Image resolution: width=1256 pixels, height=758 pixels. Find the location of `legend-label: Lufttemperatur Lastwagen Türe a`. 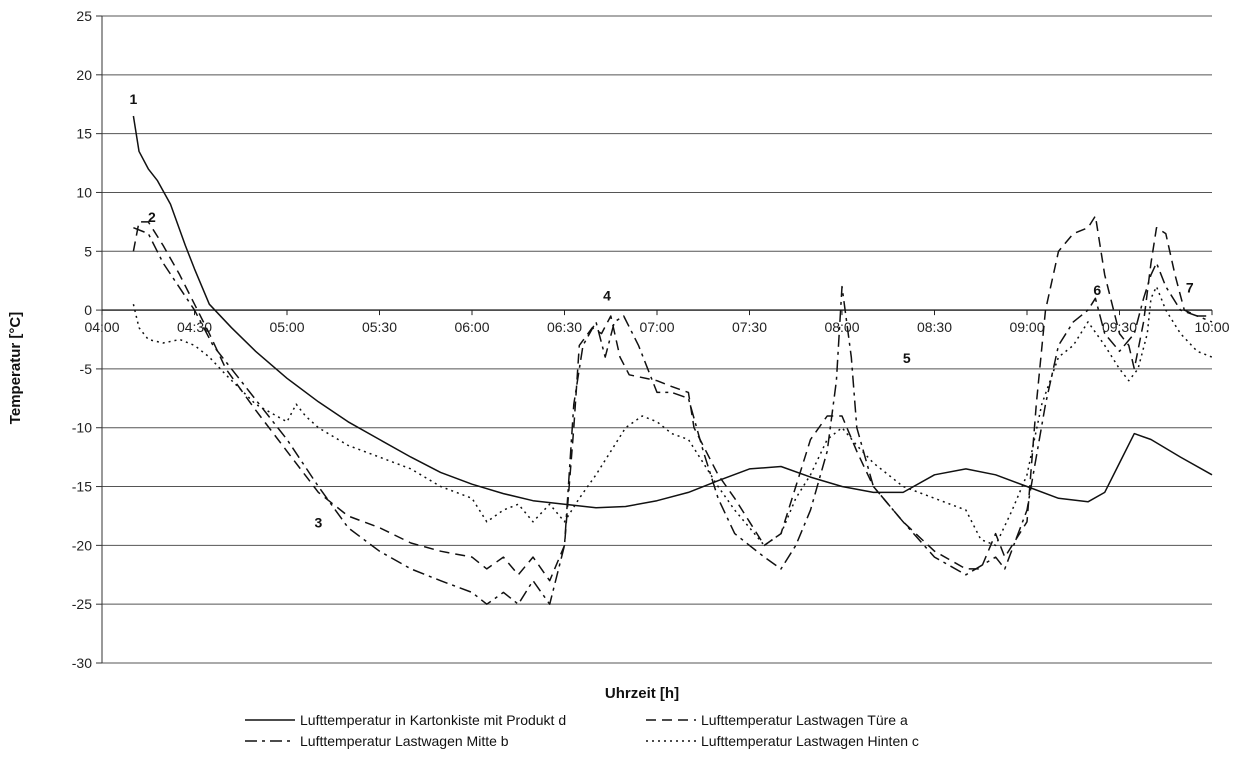

legend-label: Lufttemperatur Lastwagen Türe a is located at coordinates (804, 720).